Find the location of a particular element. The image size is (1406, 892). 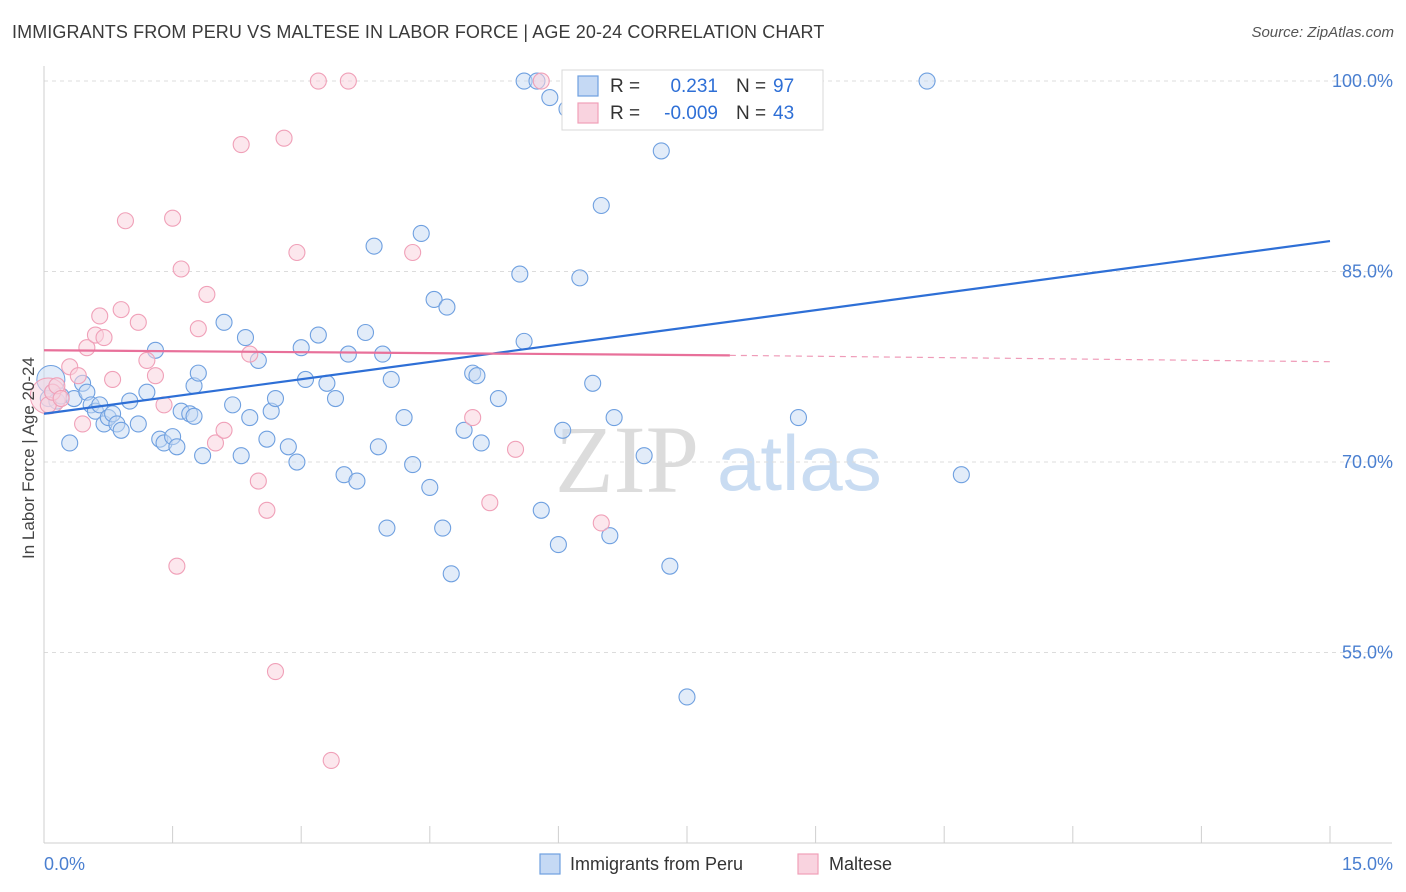

watermark: ZIP atlas is located at coordinates (718, 459).